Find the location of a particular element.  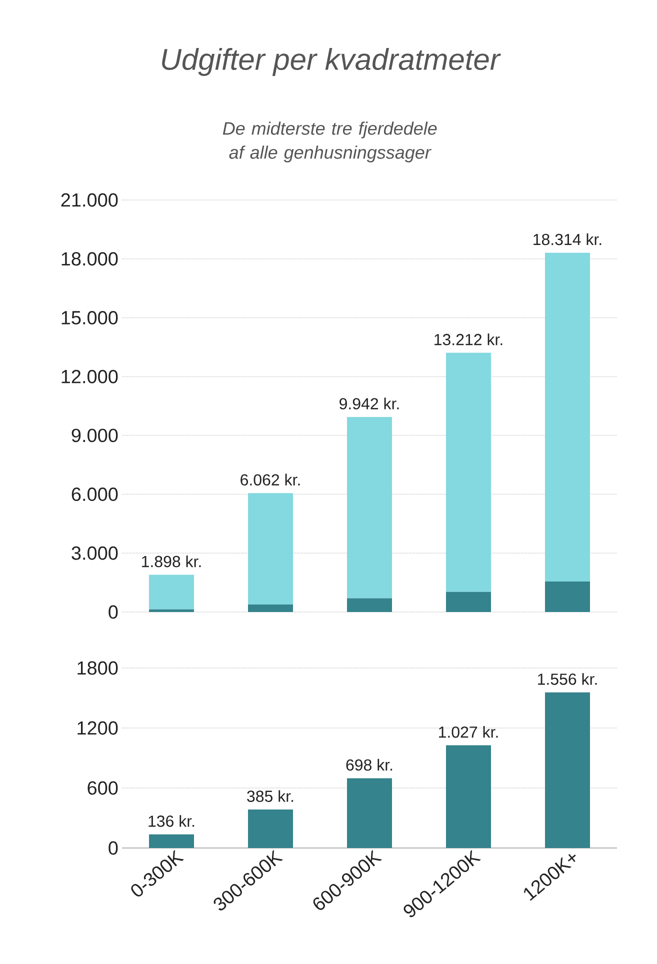

data-label: 698 kr. is located at coordinates (369, 764).